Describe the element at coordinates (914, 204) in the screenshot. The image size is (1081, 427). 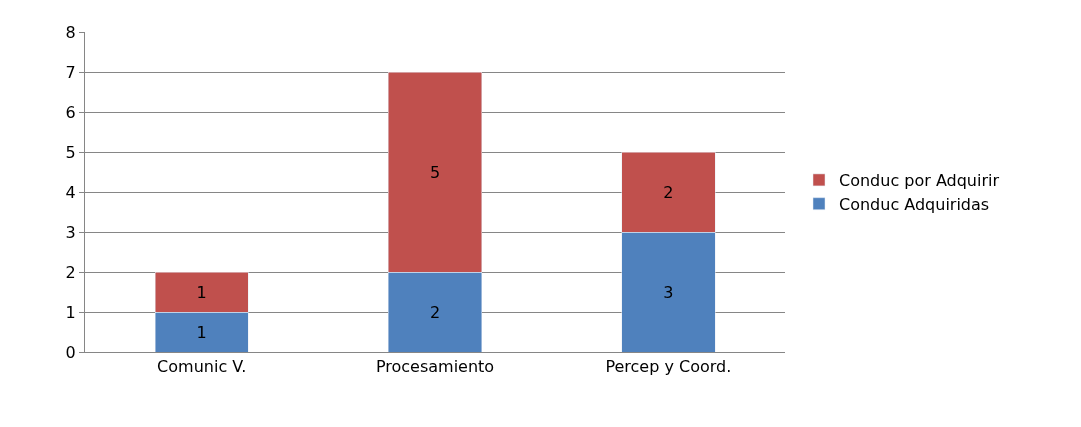
I see `legend-label: Conduc Adquiridas` at that location.